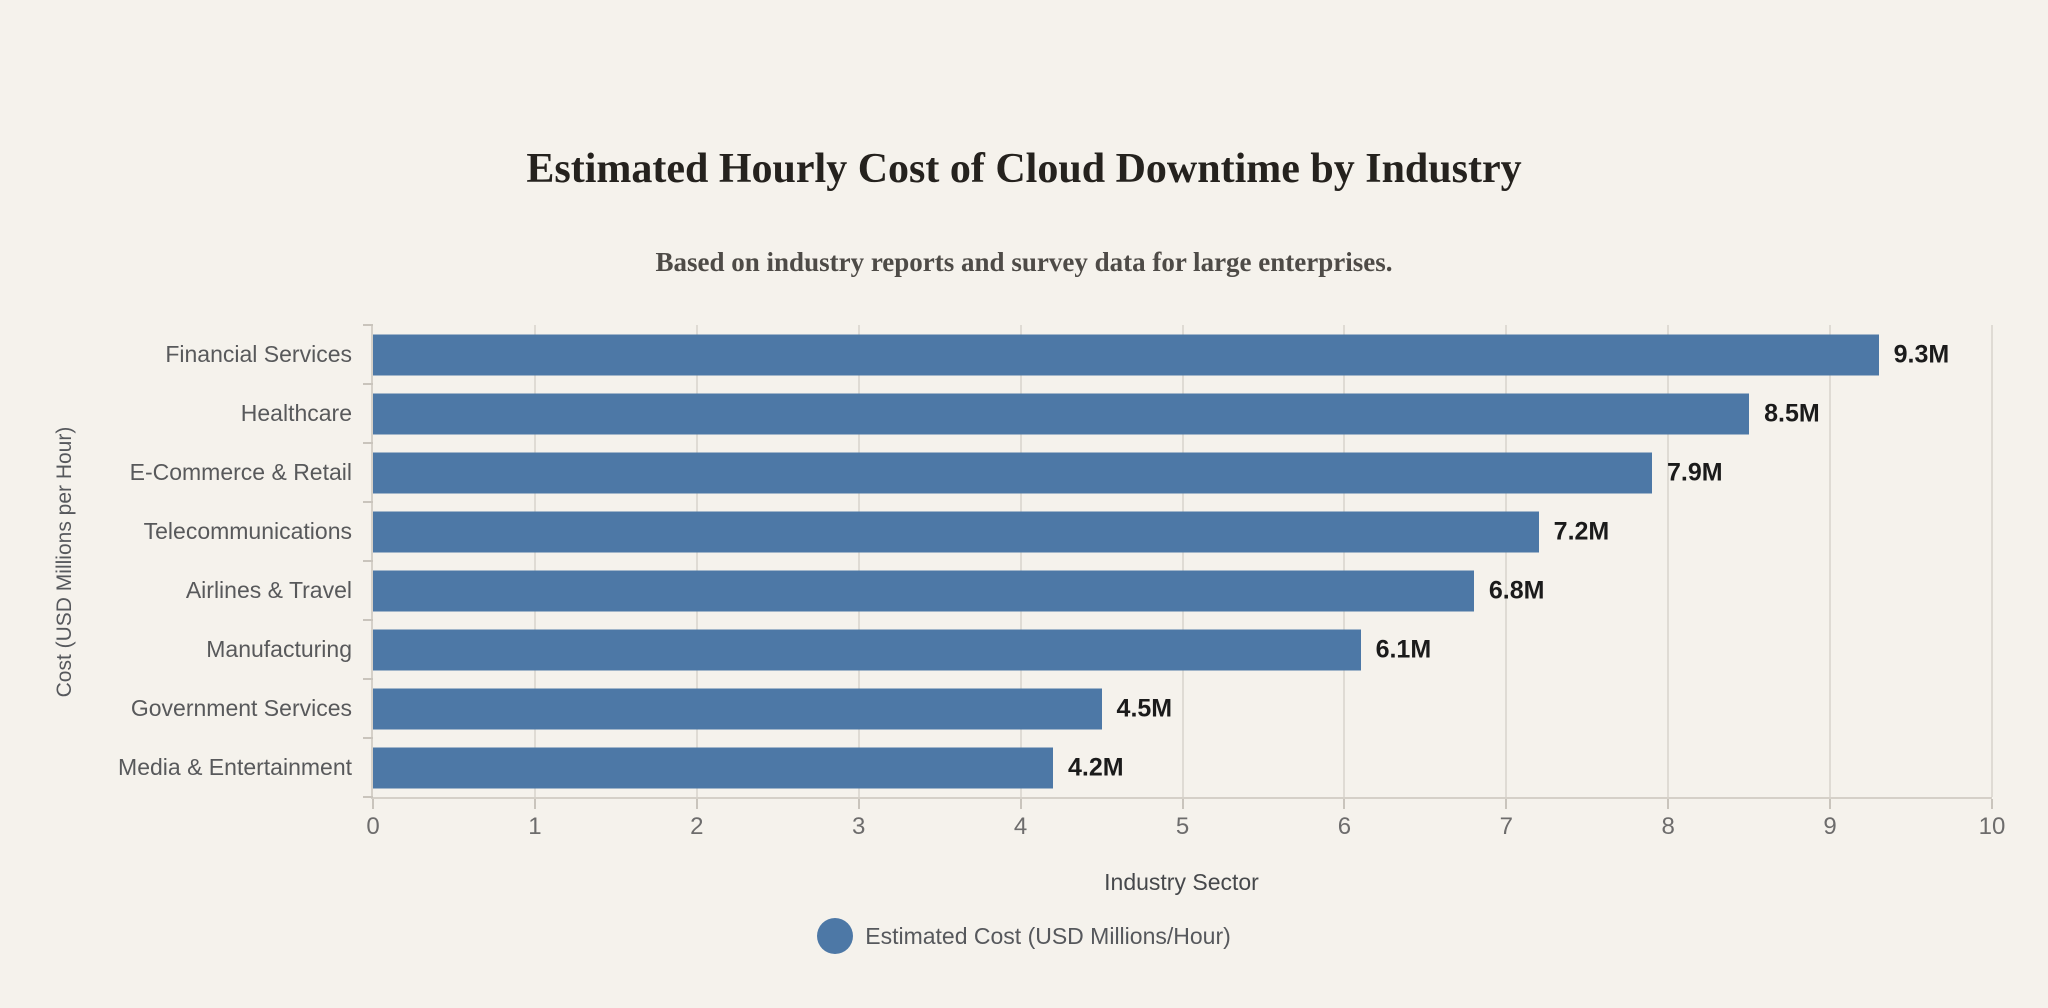 This screenshot has width=2048, height=1008. Describe the element at coordinates (859, 826) in the screenshot. I see `x-axis-tick-label: 3` at that location.